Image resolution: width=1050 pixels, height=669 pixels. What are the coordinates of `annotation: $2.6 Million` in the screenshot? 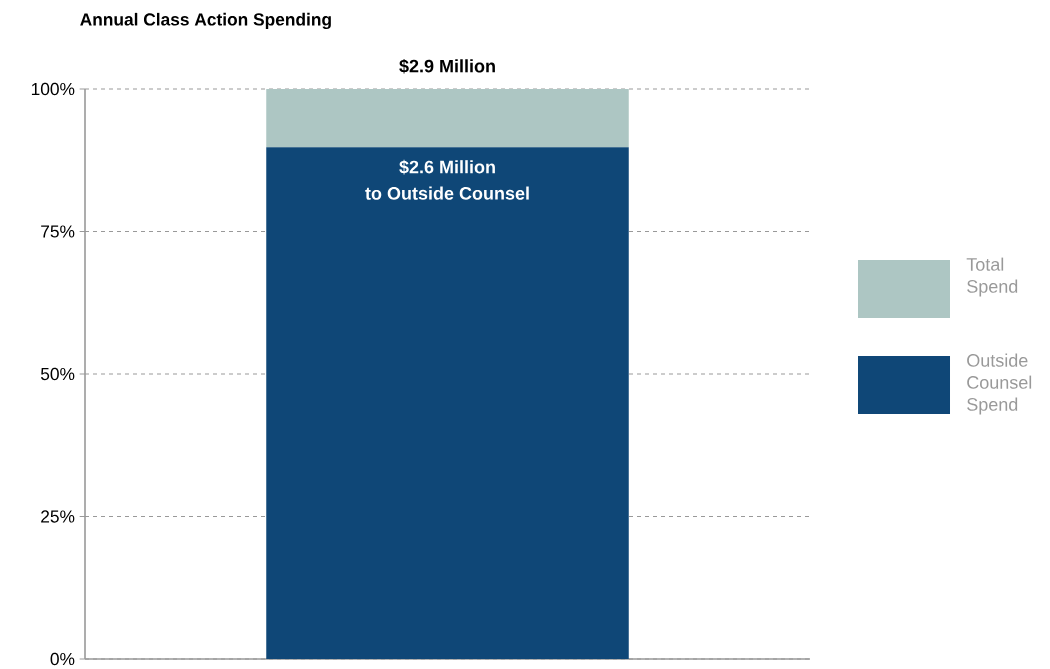 It's located at (447, 167).